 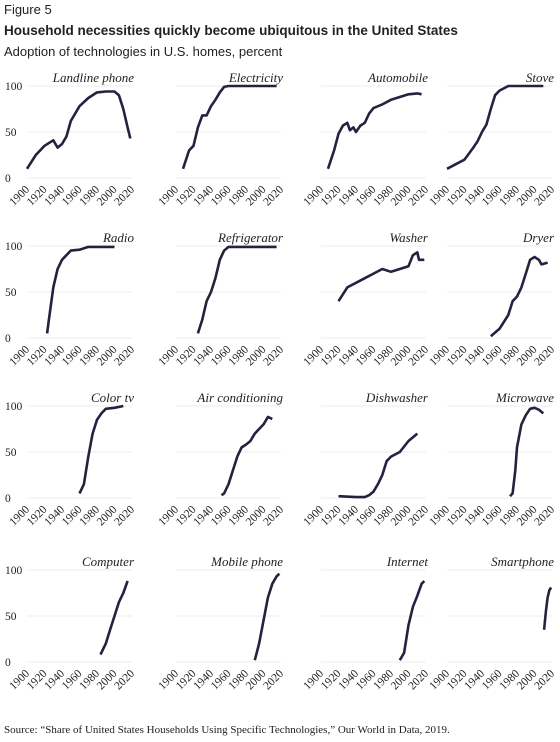 What do you see at coordinates (246, 561) in the screenshot?
I see `panel-title: Mobile phone` at bounding box center [246, 561].